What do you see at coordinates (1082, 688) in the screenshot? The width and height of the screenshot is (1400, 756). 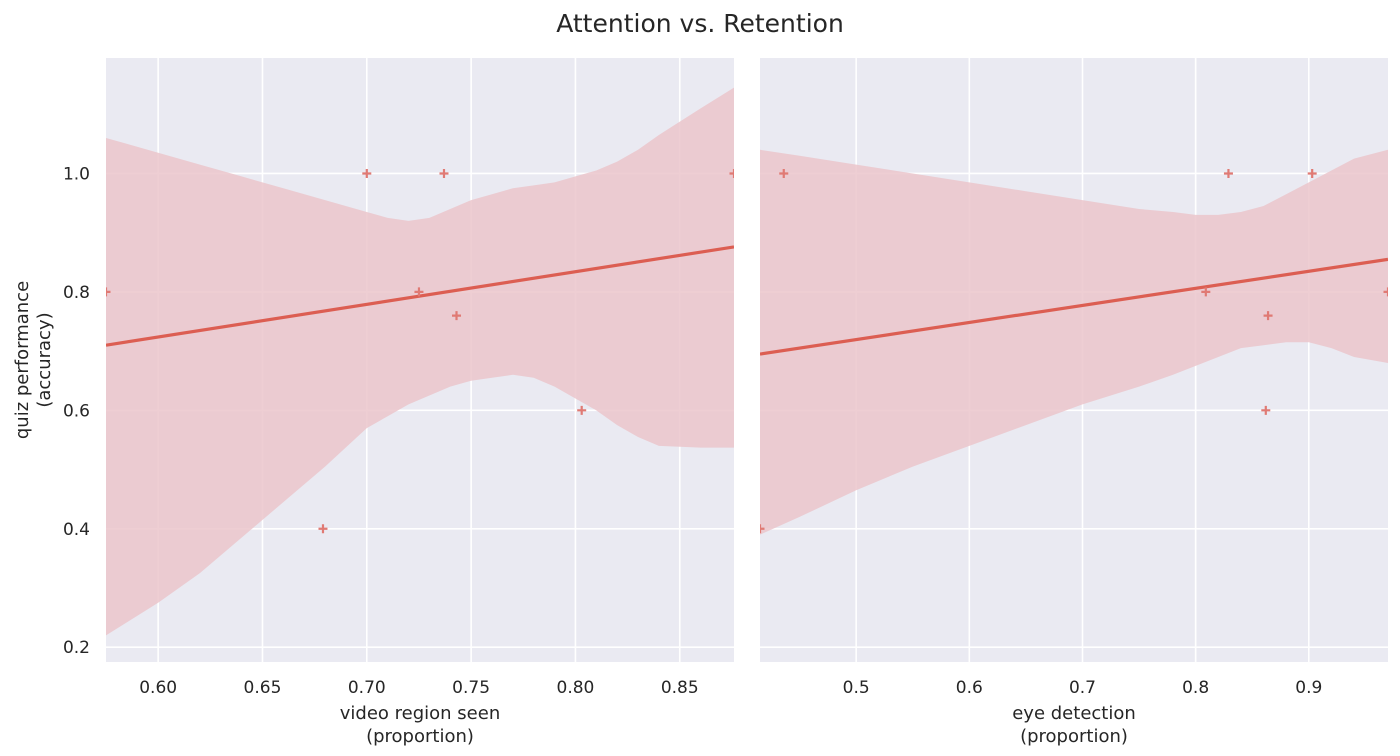 I see `x-tick-label: 0.7` at bounding box center [1082, 688].